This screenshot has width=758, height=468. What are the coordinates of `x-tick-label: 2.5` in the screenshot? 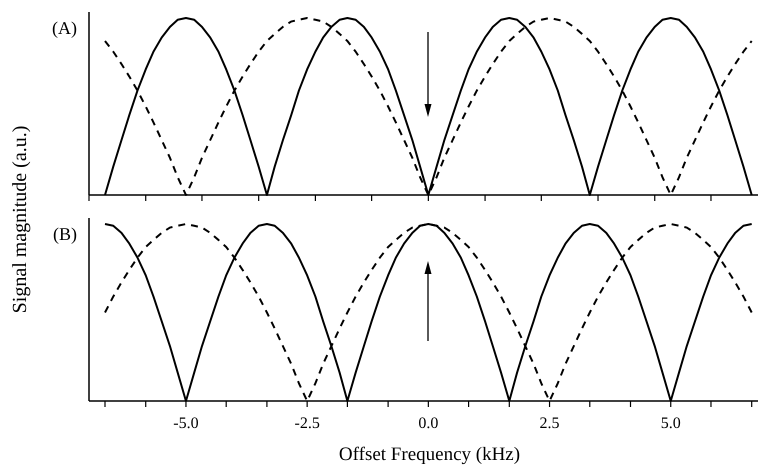 It's located at (550, 423).